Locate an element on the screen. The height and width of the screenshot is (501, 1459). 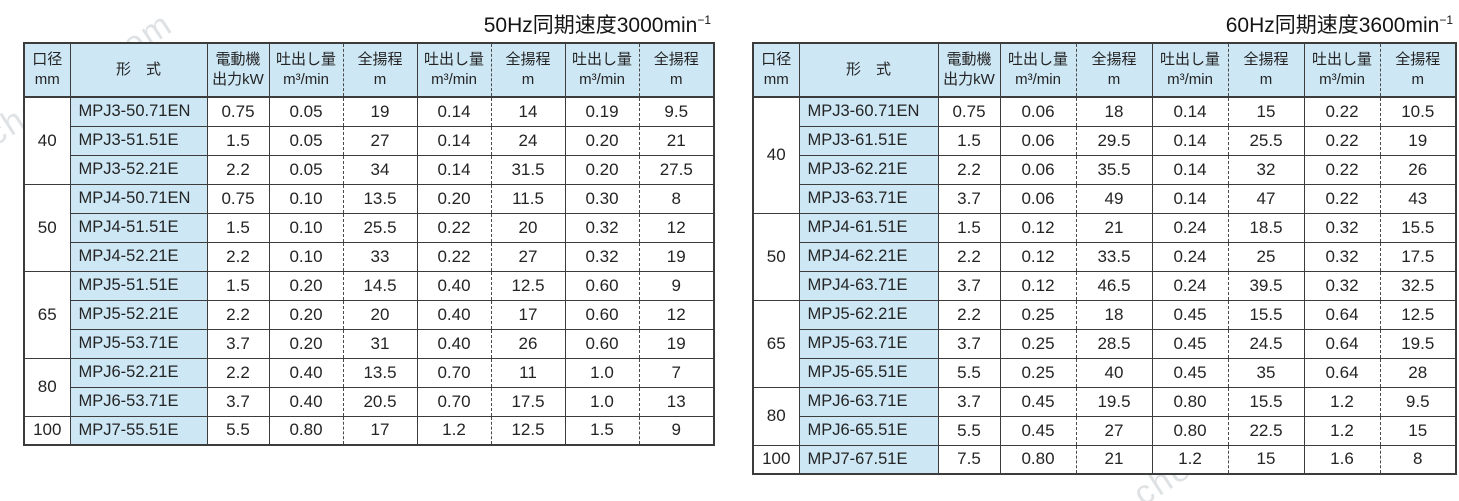
cell-head: 35 is located at coordinates (1265, 372).